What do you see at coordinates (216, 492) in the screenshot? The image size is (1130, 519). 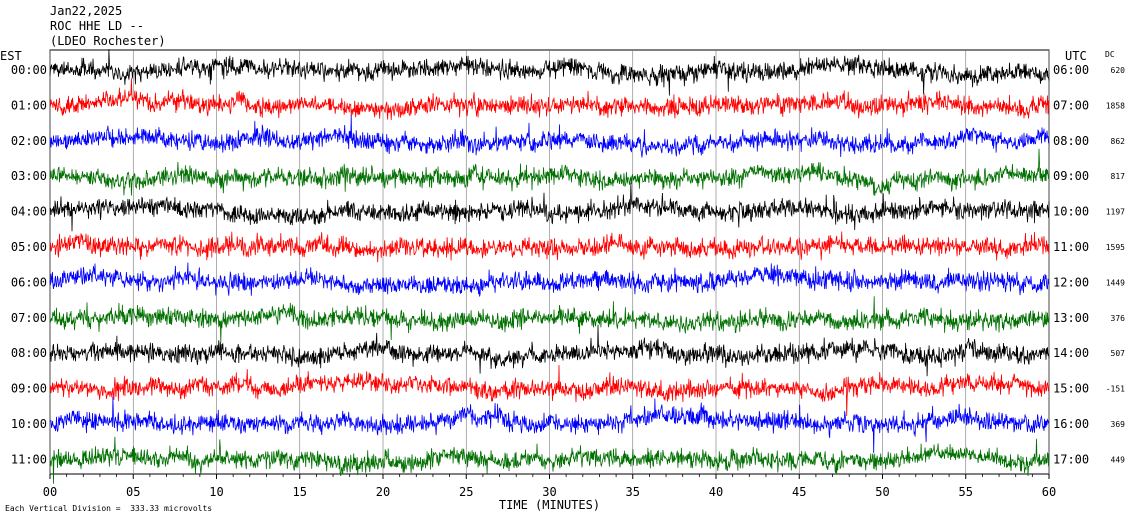 I see `x-tick-label: 10` at bounding box center [216, 492].